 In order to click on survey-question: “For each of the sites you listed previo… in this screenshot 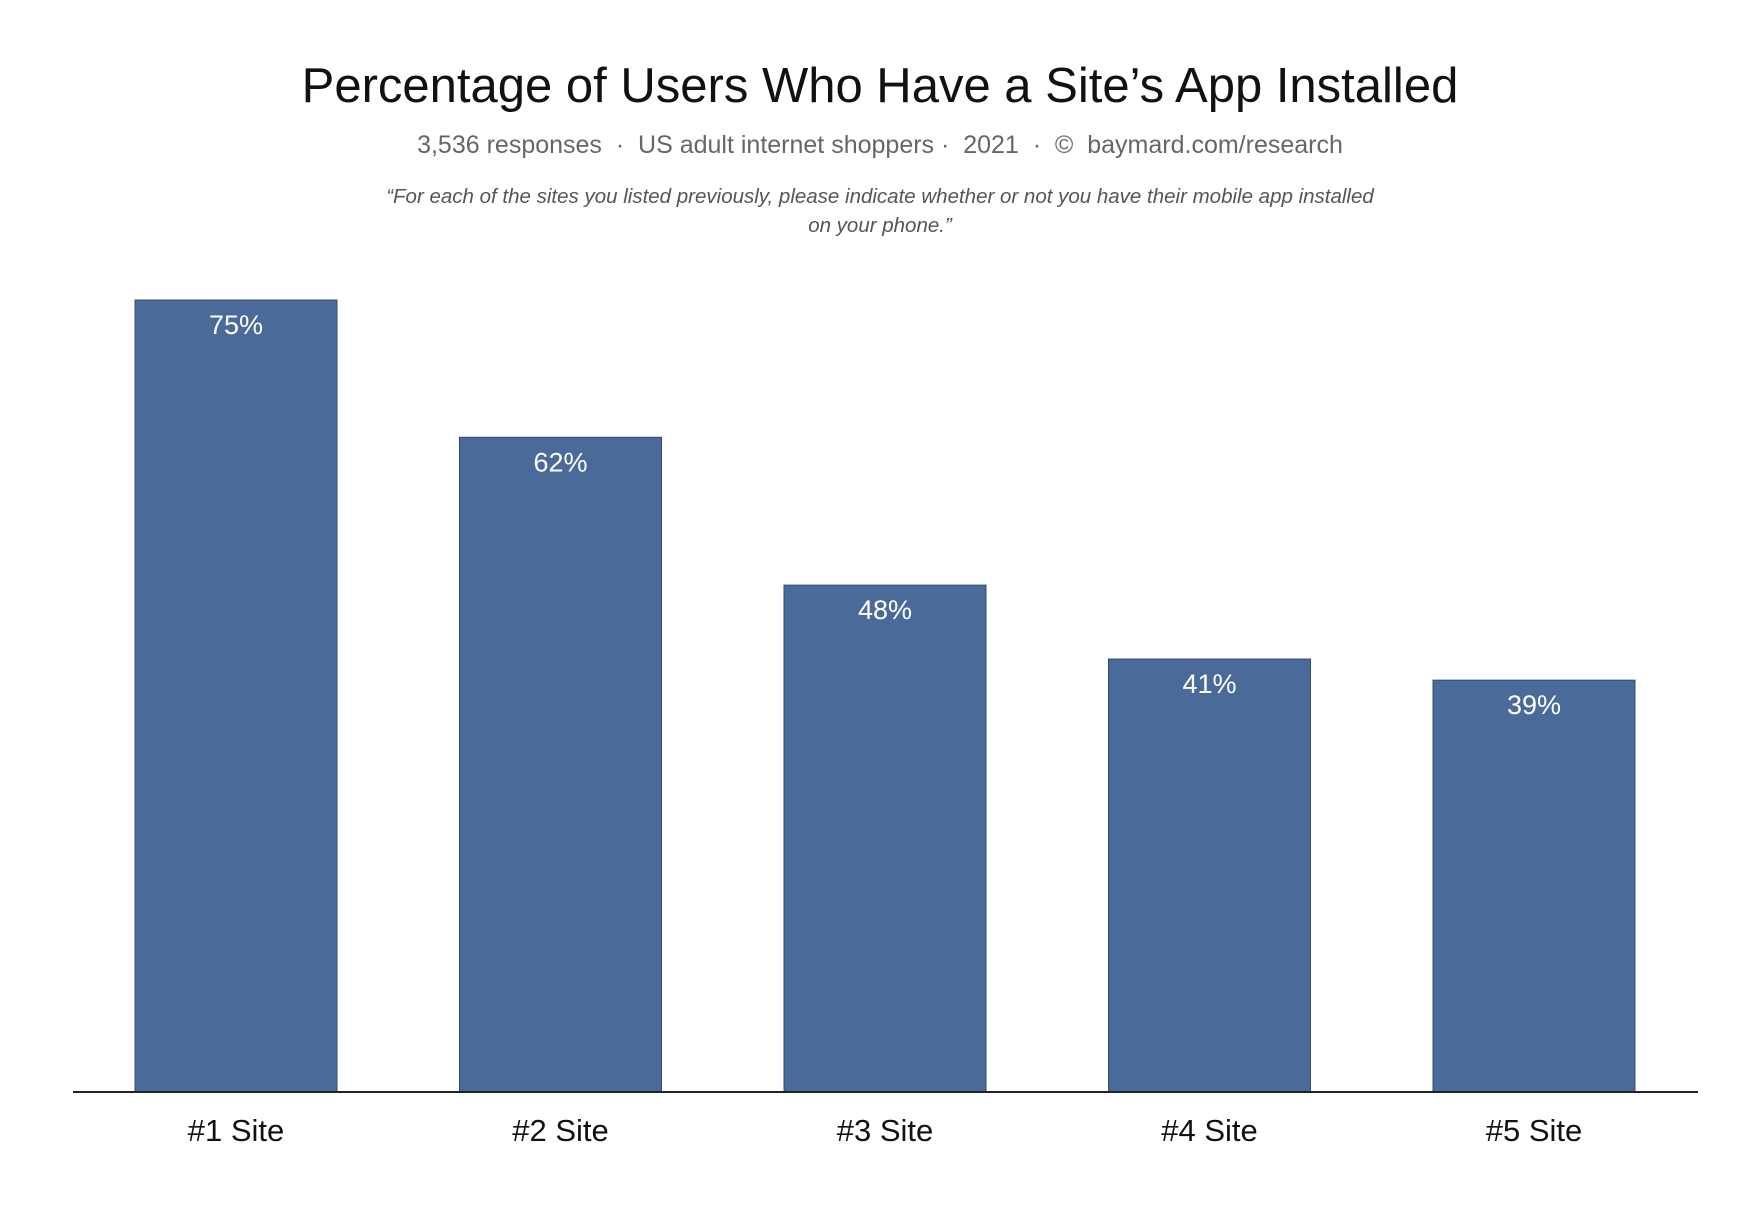, I will do `click(880, 211)`.